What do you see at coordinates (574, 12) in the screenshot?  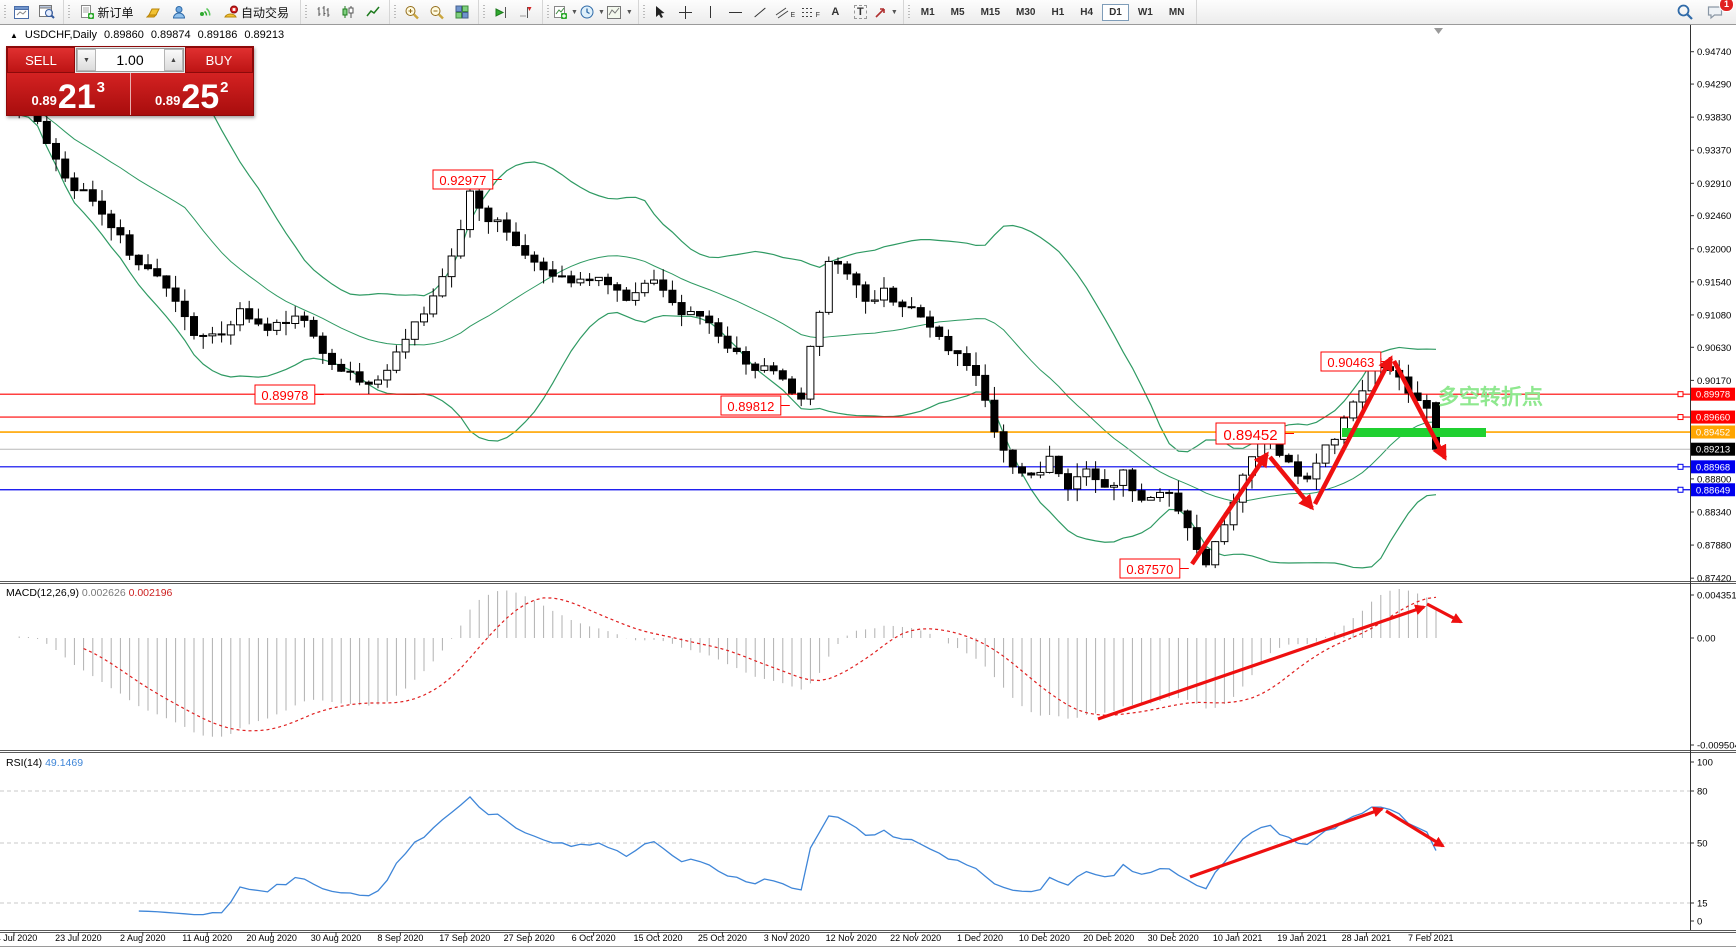 I see `indicators-caret-icon: ▼` at bounding box center [574, 12].